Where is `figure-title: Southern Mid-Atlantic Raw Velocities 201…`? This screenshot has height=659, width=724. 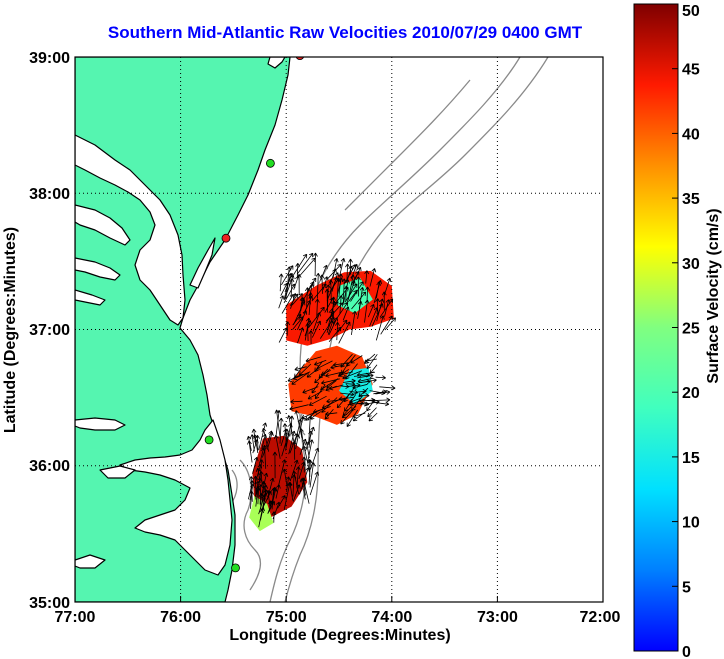
figure-title: Southern Mid-Atlantic Raw Velocities 201… is located at coordinates (345, 32).